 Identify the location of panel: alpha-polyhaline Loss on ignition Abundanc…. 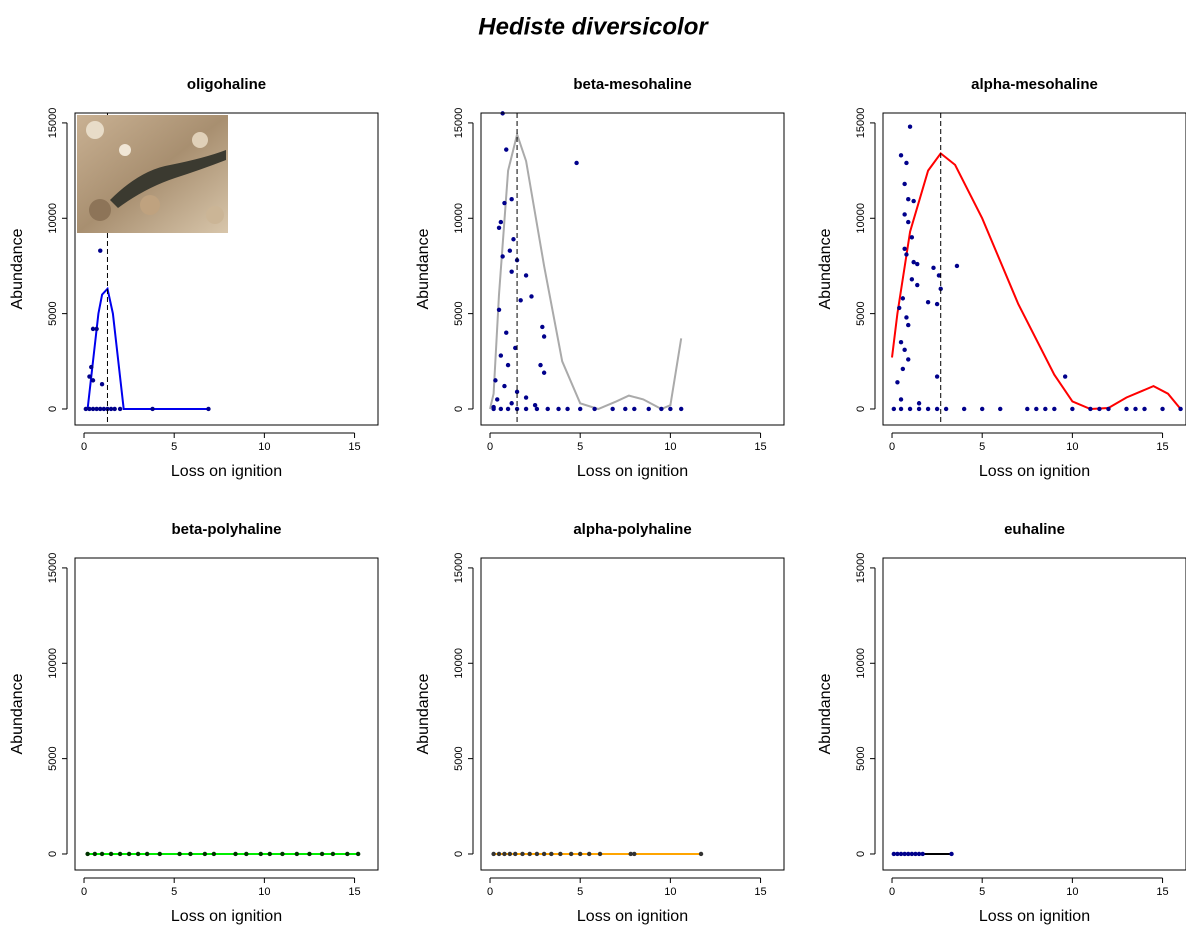
(600, 723).